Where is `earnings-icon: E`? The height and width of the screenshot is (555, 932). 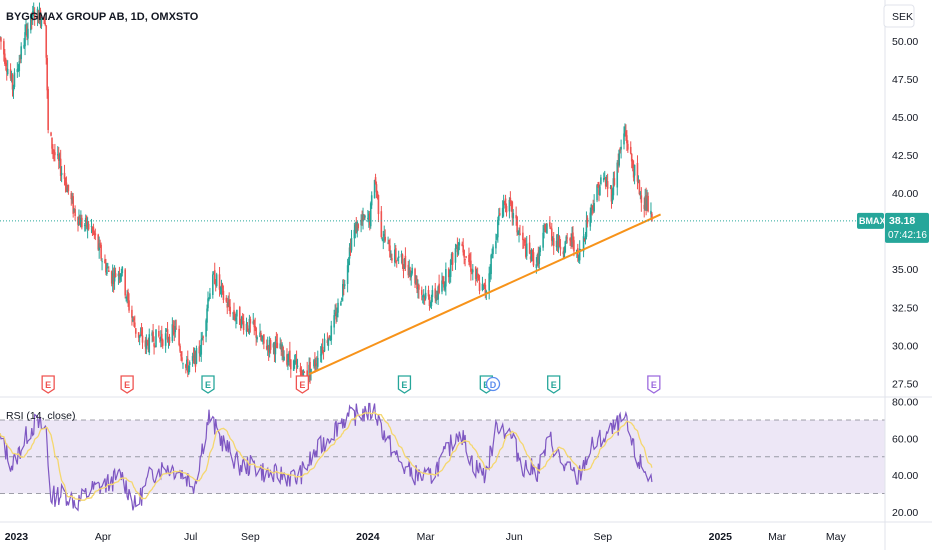
earnings-icon: E is located at coordinates (48, 384).